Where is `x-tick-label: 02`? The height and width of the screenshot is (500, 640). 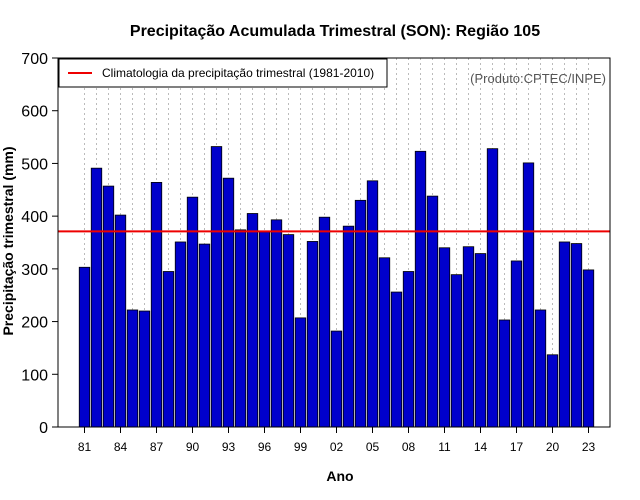 x-tick-label: 02 is located at coordinates (337, 447).